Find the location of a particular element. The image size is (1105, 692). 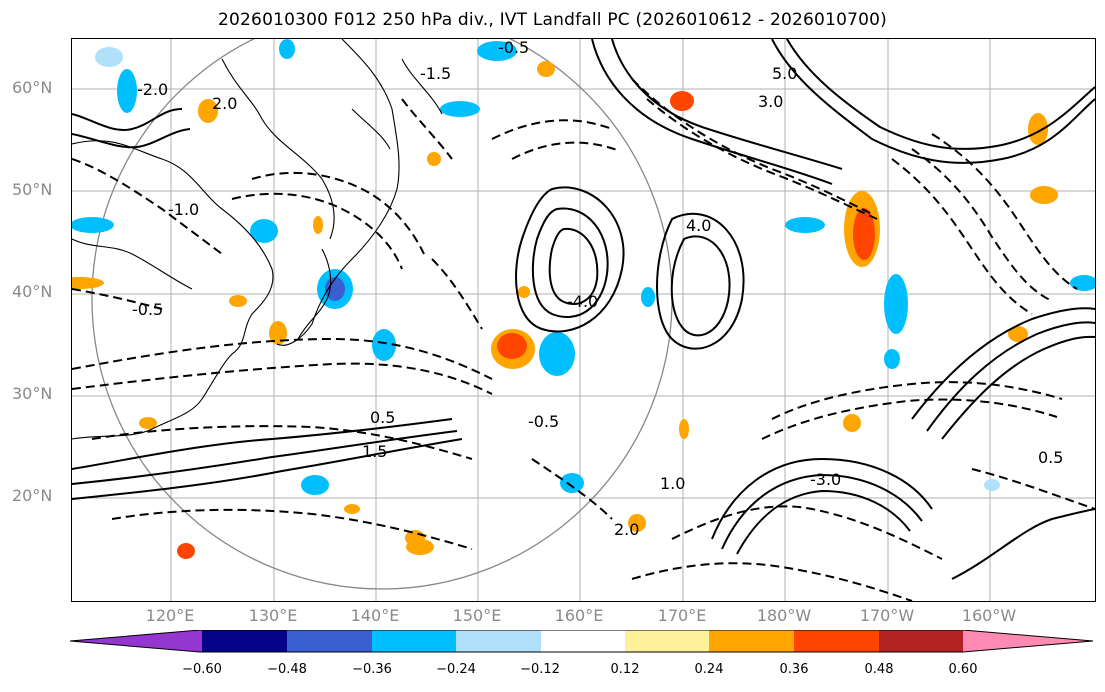

colorbar-segments is located at coordinates (582, 641).